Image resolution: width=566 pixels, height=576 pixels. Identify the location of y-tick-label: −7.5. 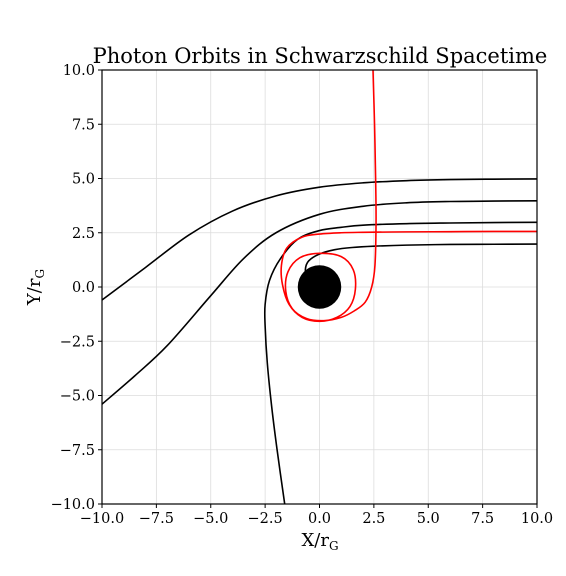
(77, 451).